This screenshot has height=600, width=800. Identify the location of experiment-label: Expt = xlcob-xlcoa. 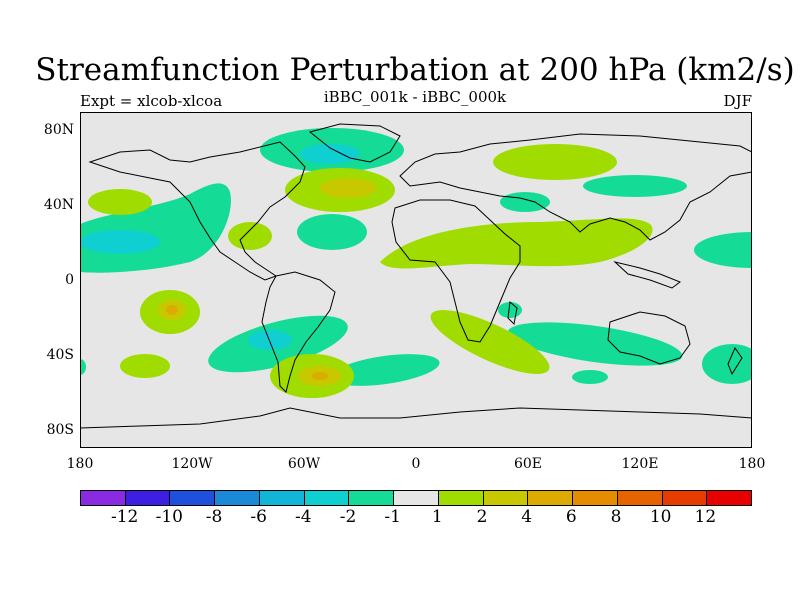
(151, 101).